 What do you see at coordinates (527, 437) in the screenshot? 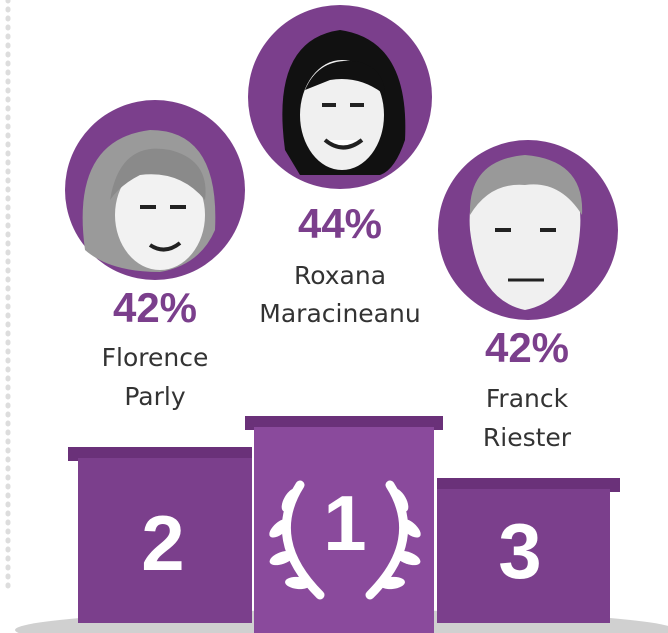
I see `name-line: Riester` at bounding box center [527, 437].